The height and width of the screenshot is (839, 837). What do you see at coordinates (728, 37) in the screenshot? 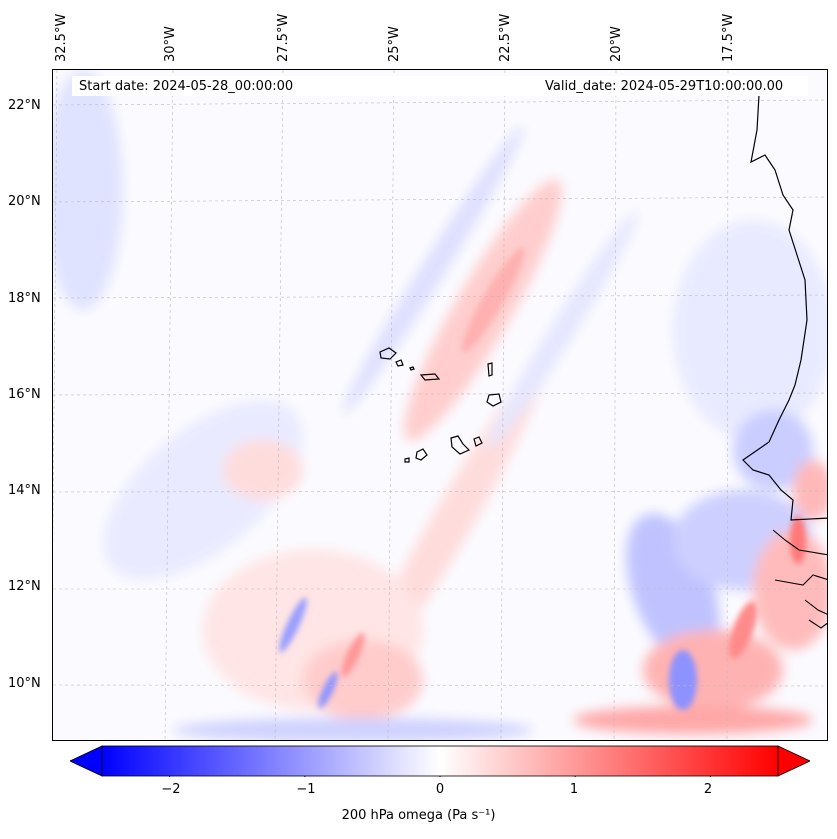
I see `lon-label: 17.5°W` at bounding box center [728, 37].